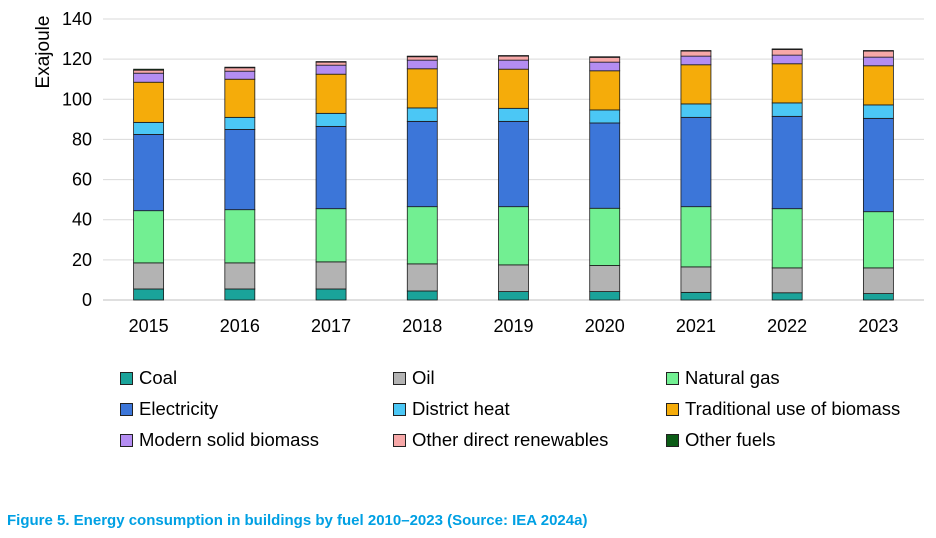 This screenshot has width=936, height=538. Describe the element at coordinates (878, 297) in the screenshot. I see `bar-segment-coal-2023` at that location.